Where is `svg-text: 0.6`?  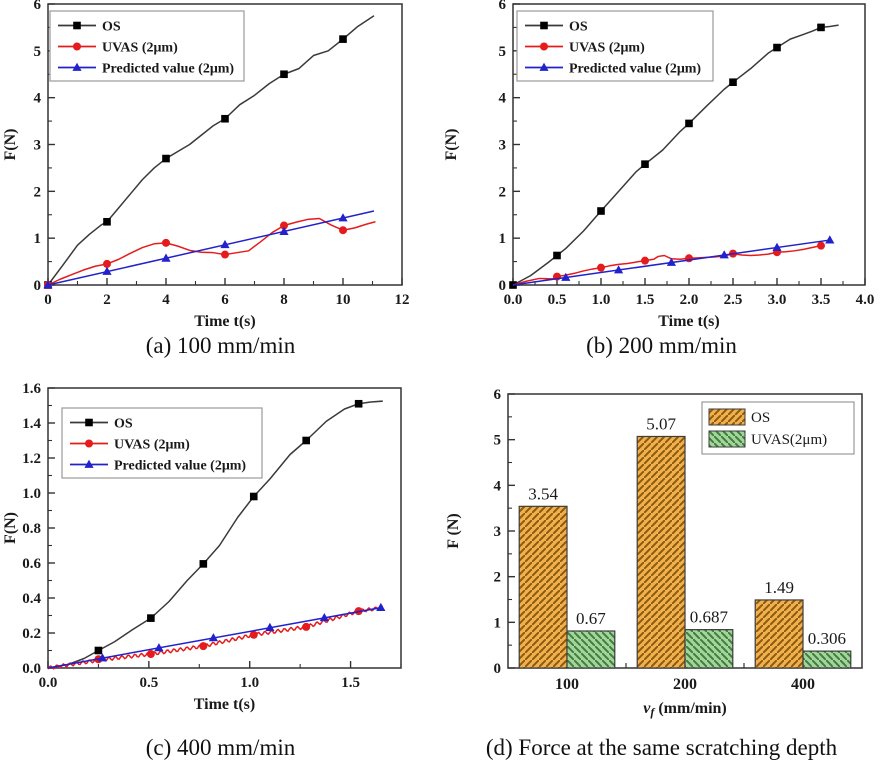 svg-text: 0.6 is located at coordinates (31, 564).